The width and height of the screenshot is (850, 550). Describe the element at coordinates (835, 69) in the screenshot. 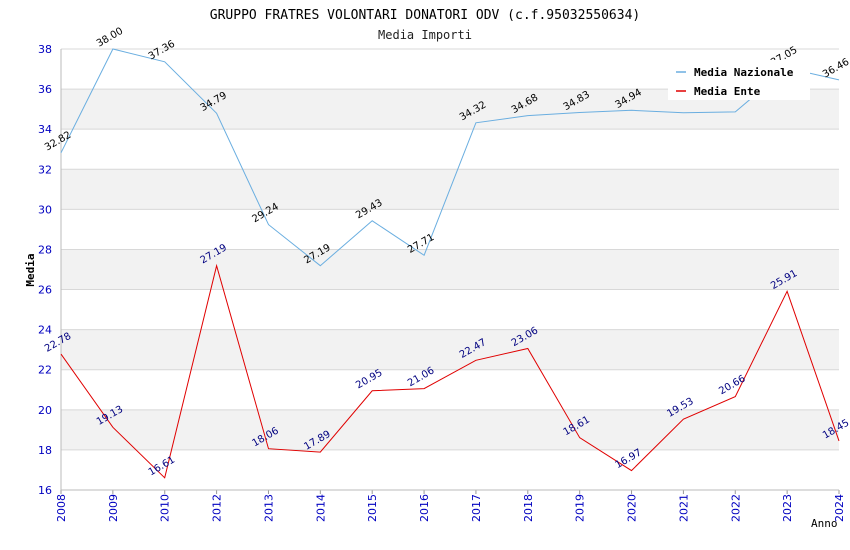

I see `data-label: 36.46` at that location.